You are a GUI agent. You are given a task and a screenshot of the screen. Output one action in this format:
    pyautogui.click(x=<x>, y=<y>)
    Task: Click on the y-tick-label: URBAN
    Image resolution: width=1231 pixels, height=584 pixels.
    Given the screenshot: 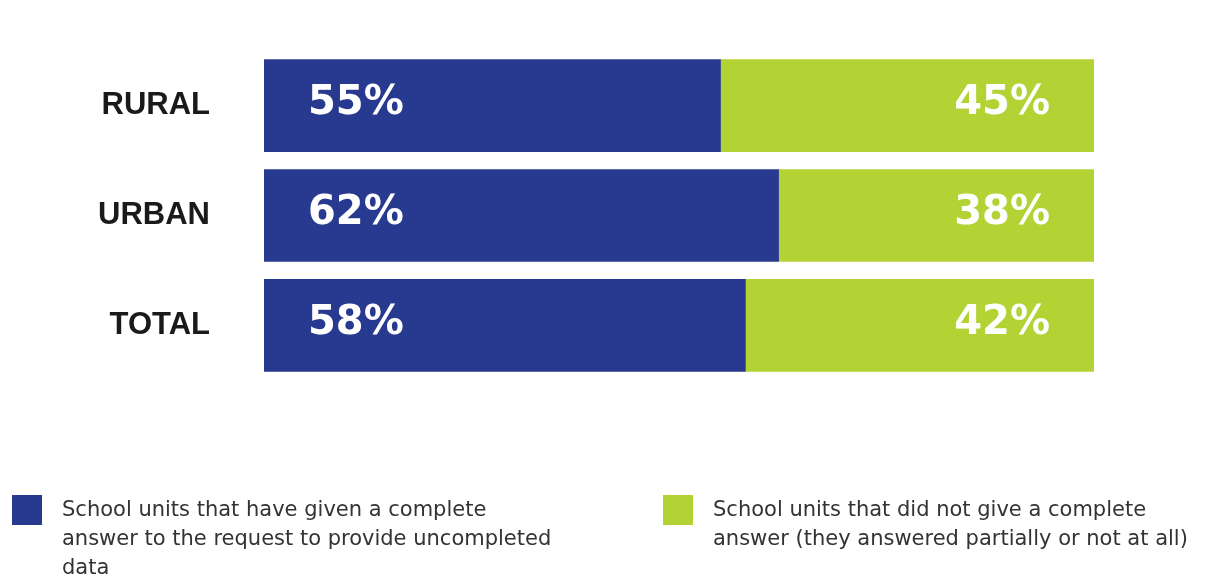 What is the action you would take?
    pyautogui.click(x=154, y=214)
    